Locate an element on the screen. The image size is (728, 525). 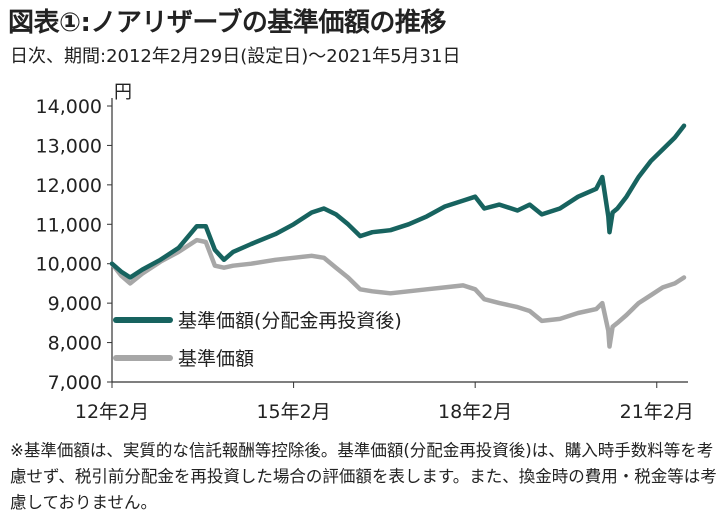
y-tick-label: 10,000 is located at coordinates (69, 265).